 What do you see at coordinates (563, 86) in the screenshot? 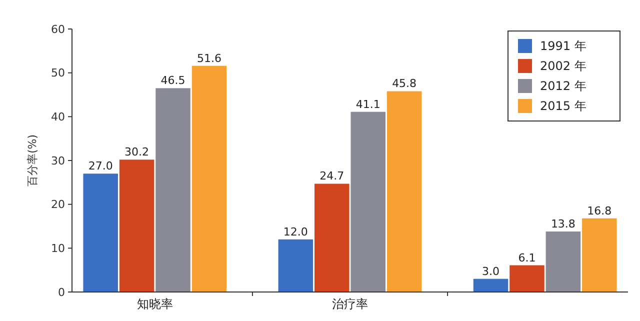
I see `legend-label: 2012 年` at bounding box center [563, 86].